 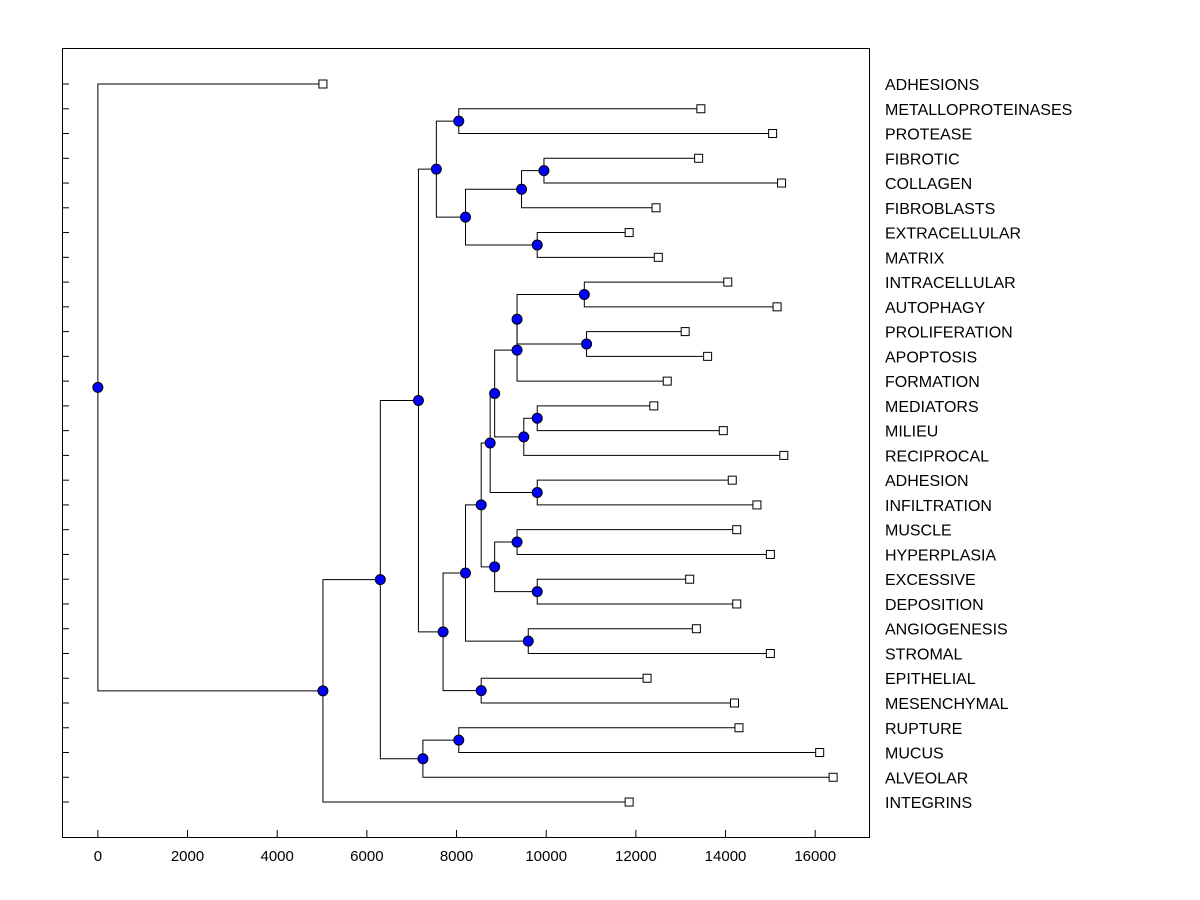 I want to click on leaf-ticks-group, so click(x=65, y=443).